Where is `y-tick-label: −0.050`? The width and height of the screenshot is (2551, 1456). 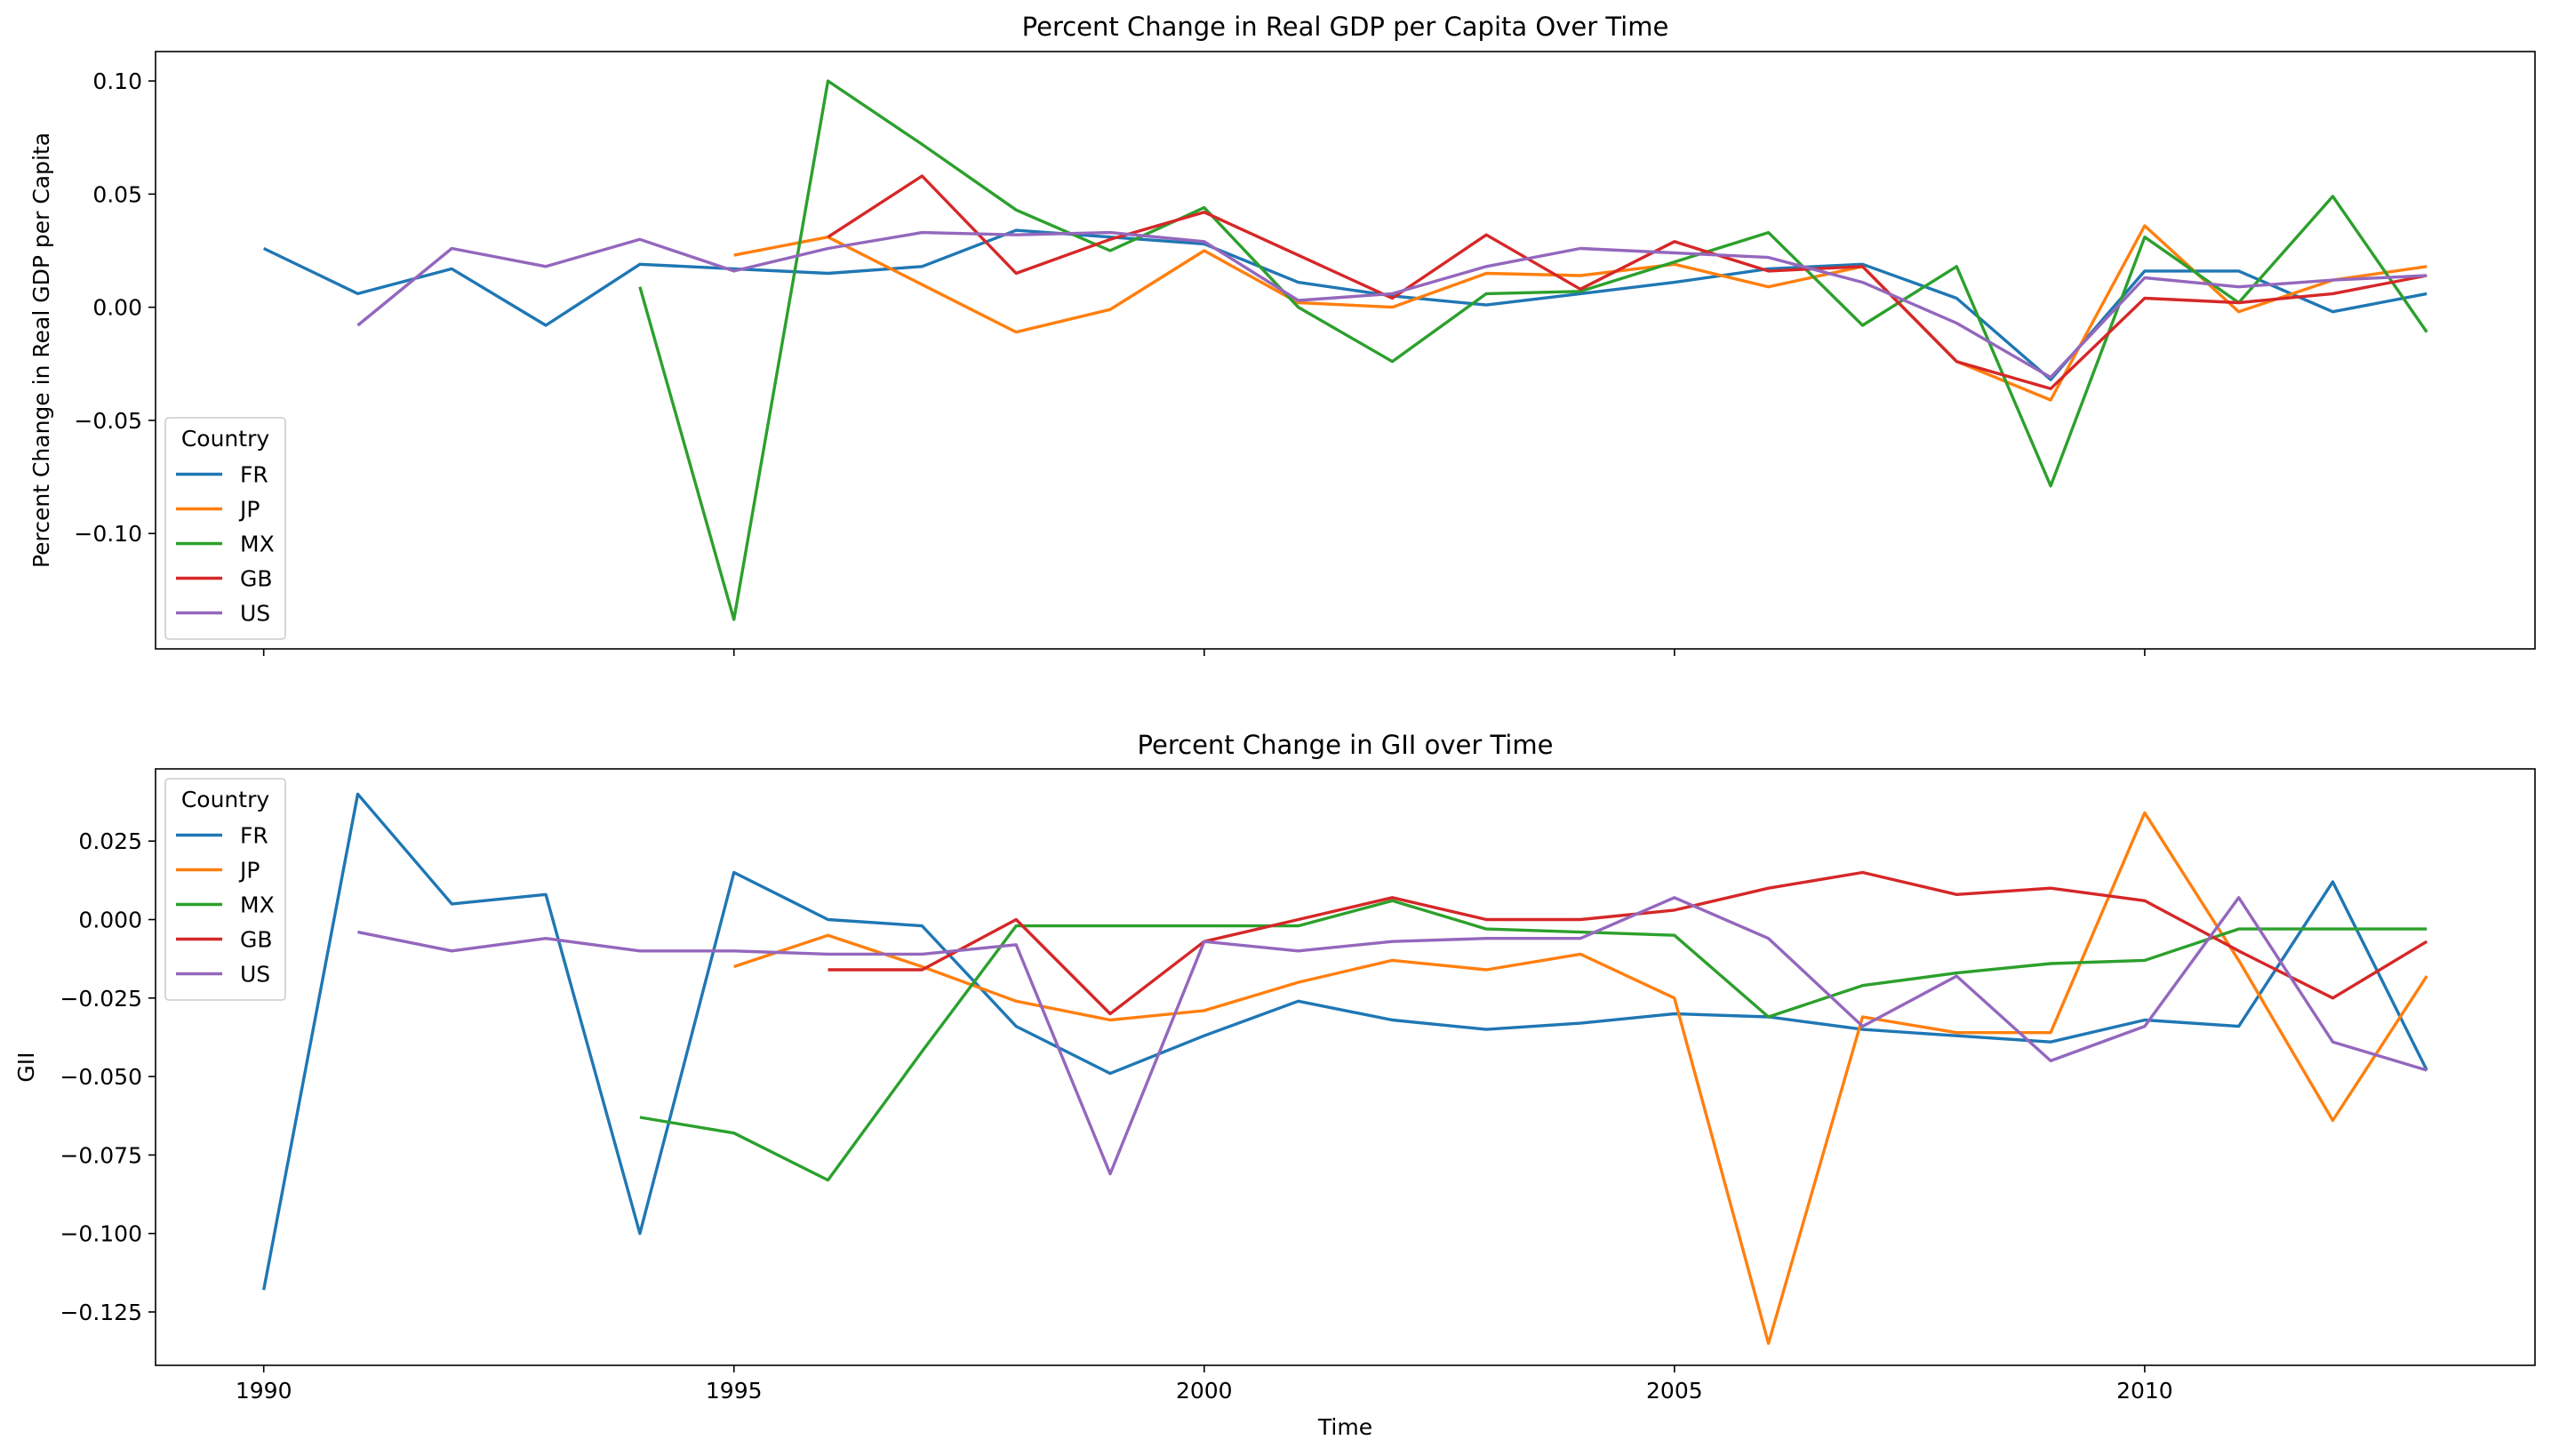 y-tick-label: −0.050 is located at coordinates (101, 1077).